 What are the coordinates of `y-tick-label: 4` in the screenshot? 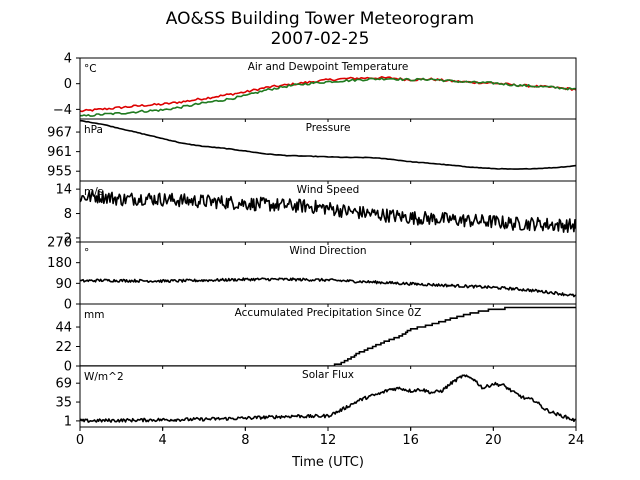 It's located at (68, 59).